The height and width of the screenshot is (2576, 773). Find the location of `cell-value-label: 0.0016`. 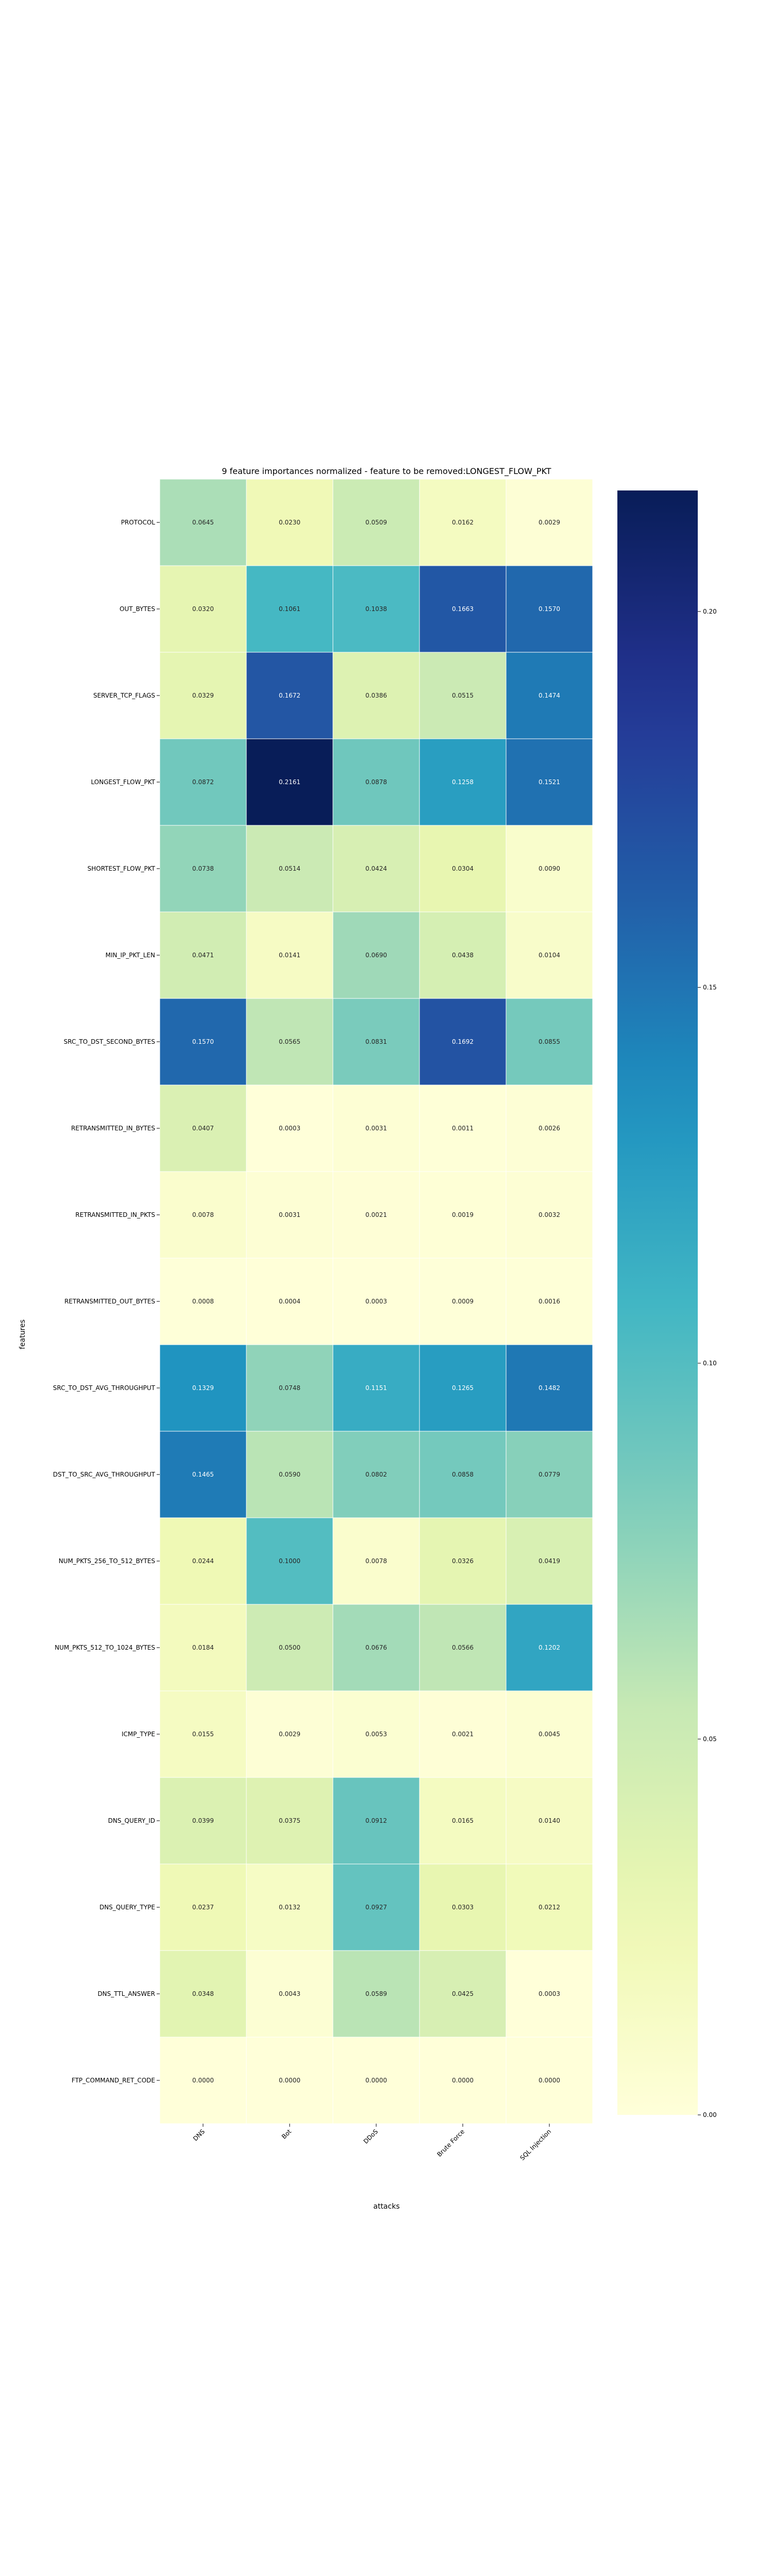

cell-value-label: 0.0016 is located at coordinates (549, 1301).